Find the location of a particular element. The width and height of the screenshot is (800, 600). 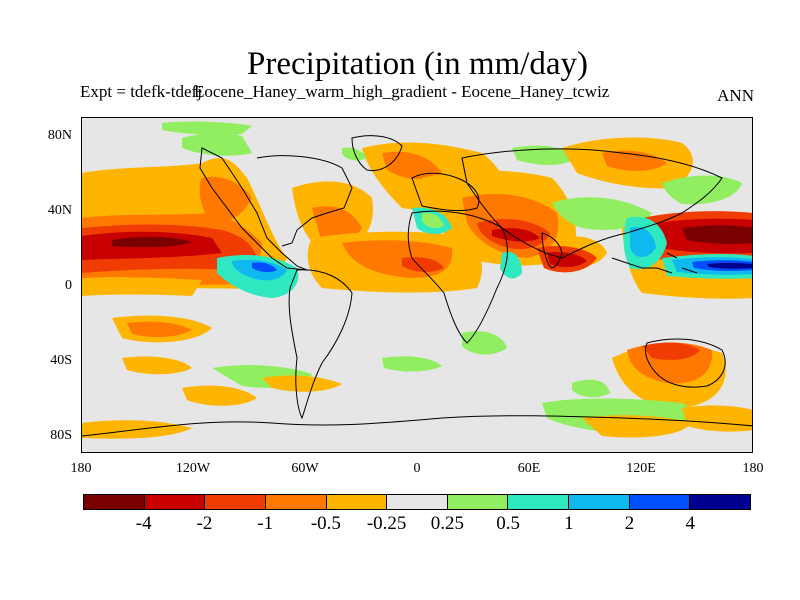

x-tick-label: 60W is located at coordinates (305, 468).